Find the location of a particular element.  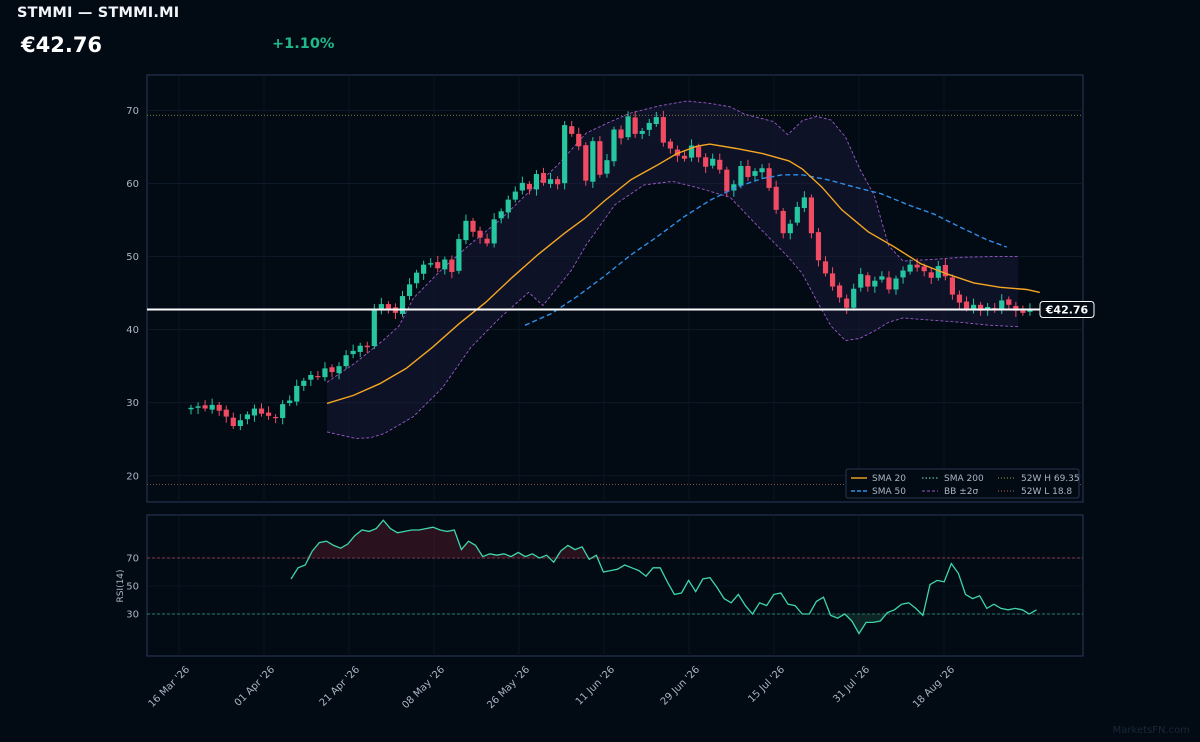

rsi-tick-label: 30 is located at coordinates (132, 615).